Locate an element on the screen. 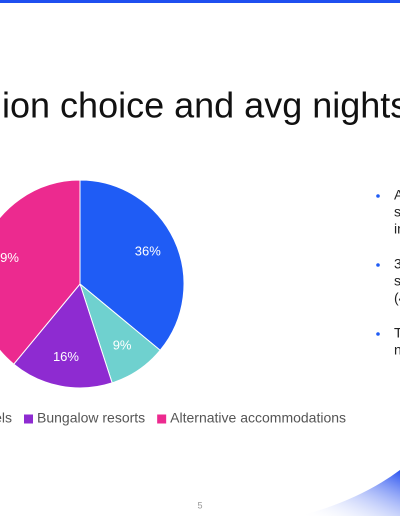 This screenshot has height=516, width=400. bullet-text: in is located at coordinates (397, 229).